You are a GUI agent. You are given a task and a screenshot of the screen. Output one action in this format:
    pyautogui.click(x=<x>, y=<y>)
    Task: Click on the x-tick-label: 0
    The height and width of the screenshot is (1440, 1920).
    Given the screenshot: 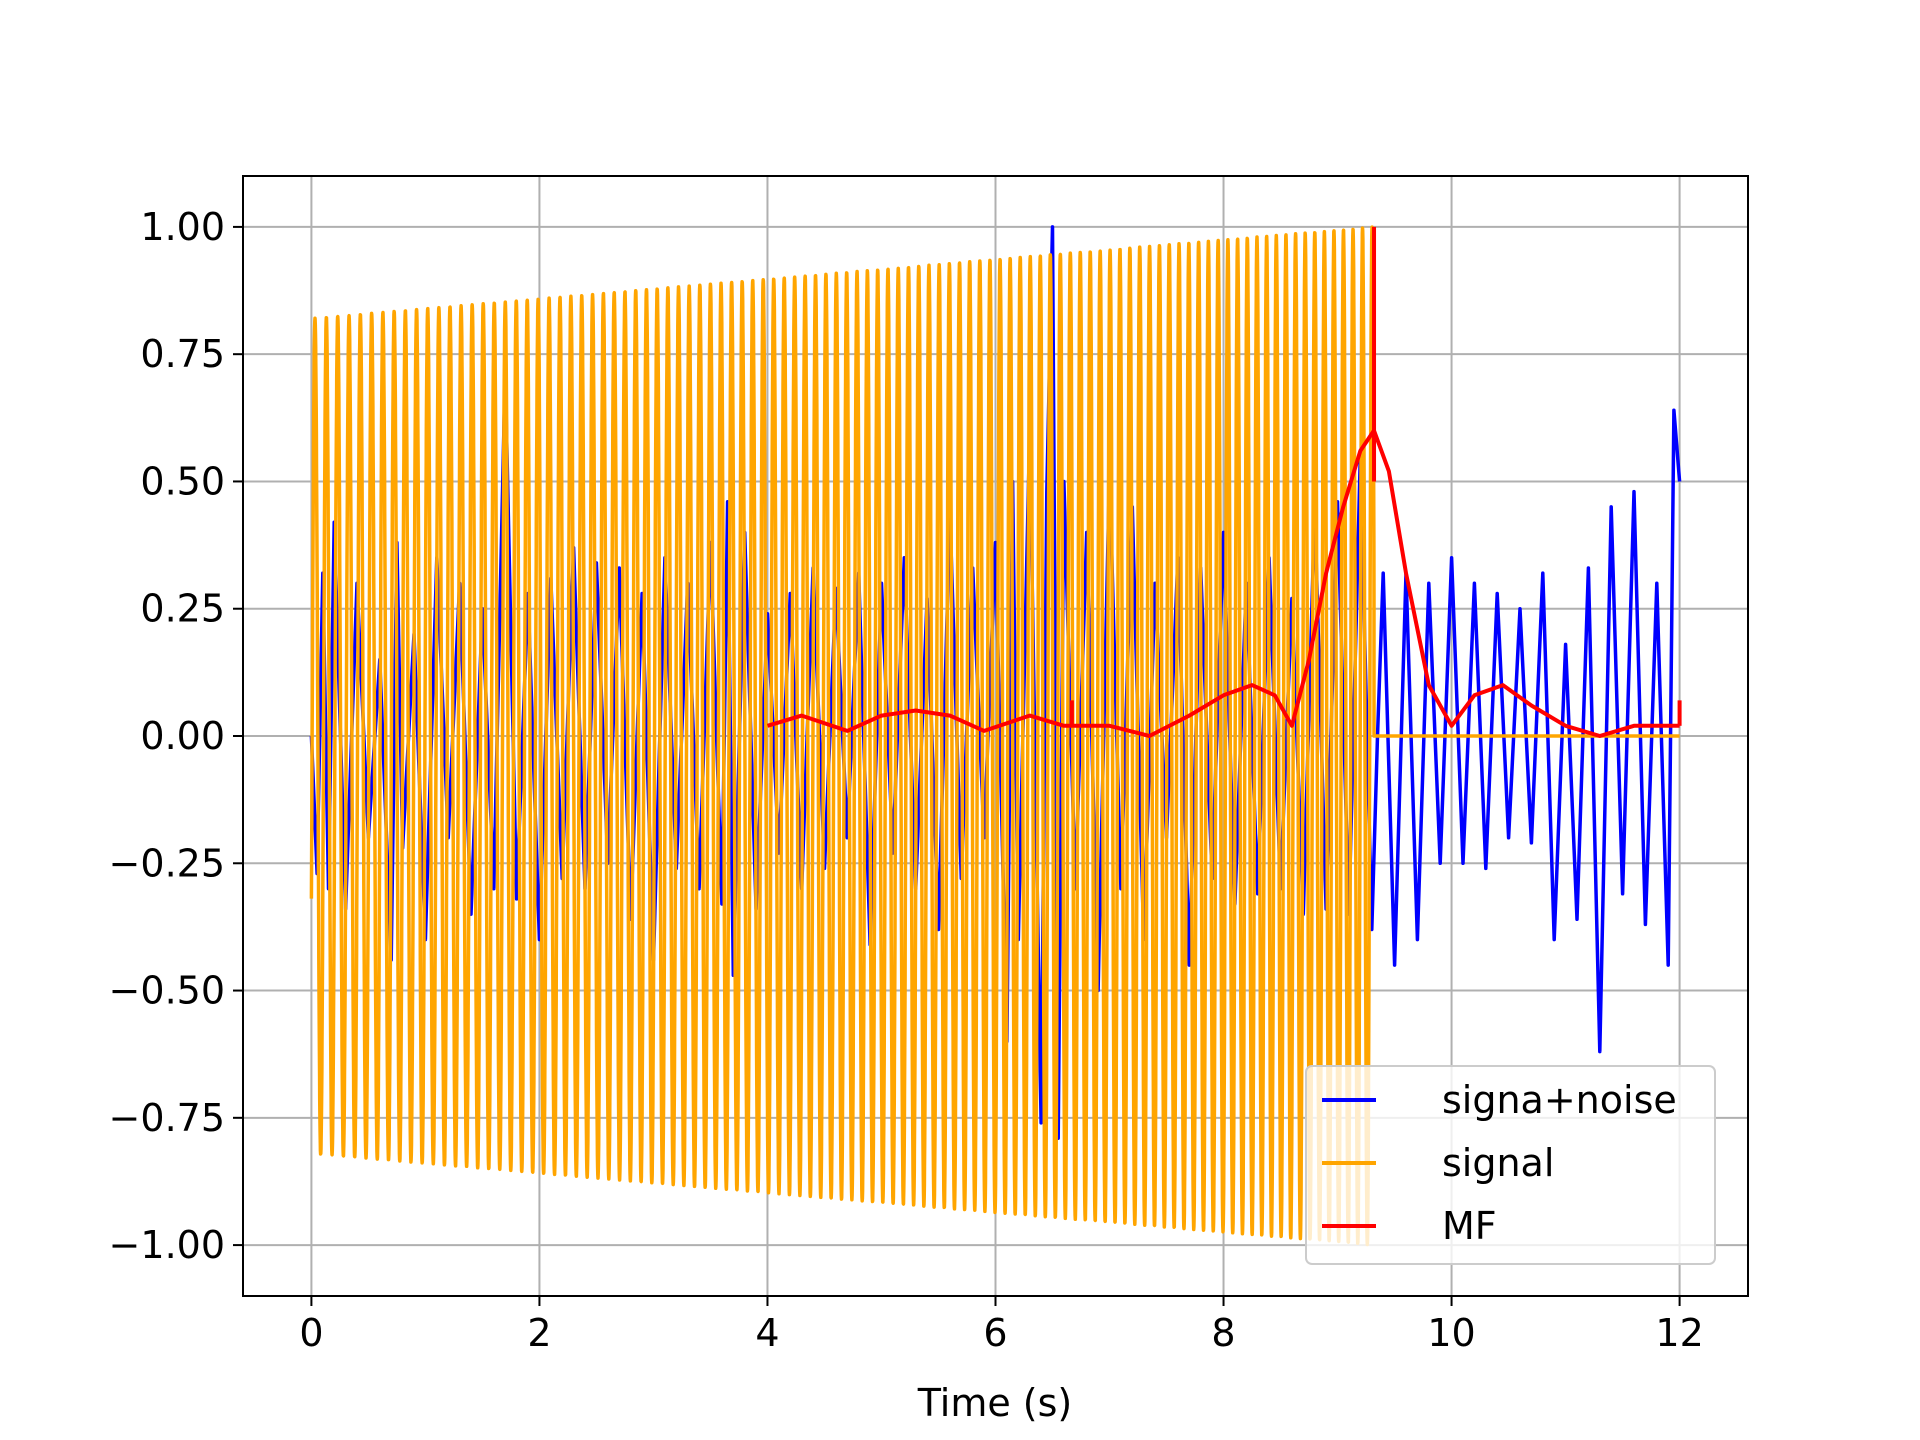 What is the action you would take?
    pyautogui.click(x=311, y=1333)
    